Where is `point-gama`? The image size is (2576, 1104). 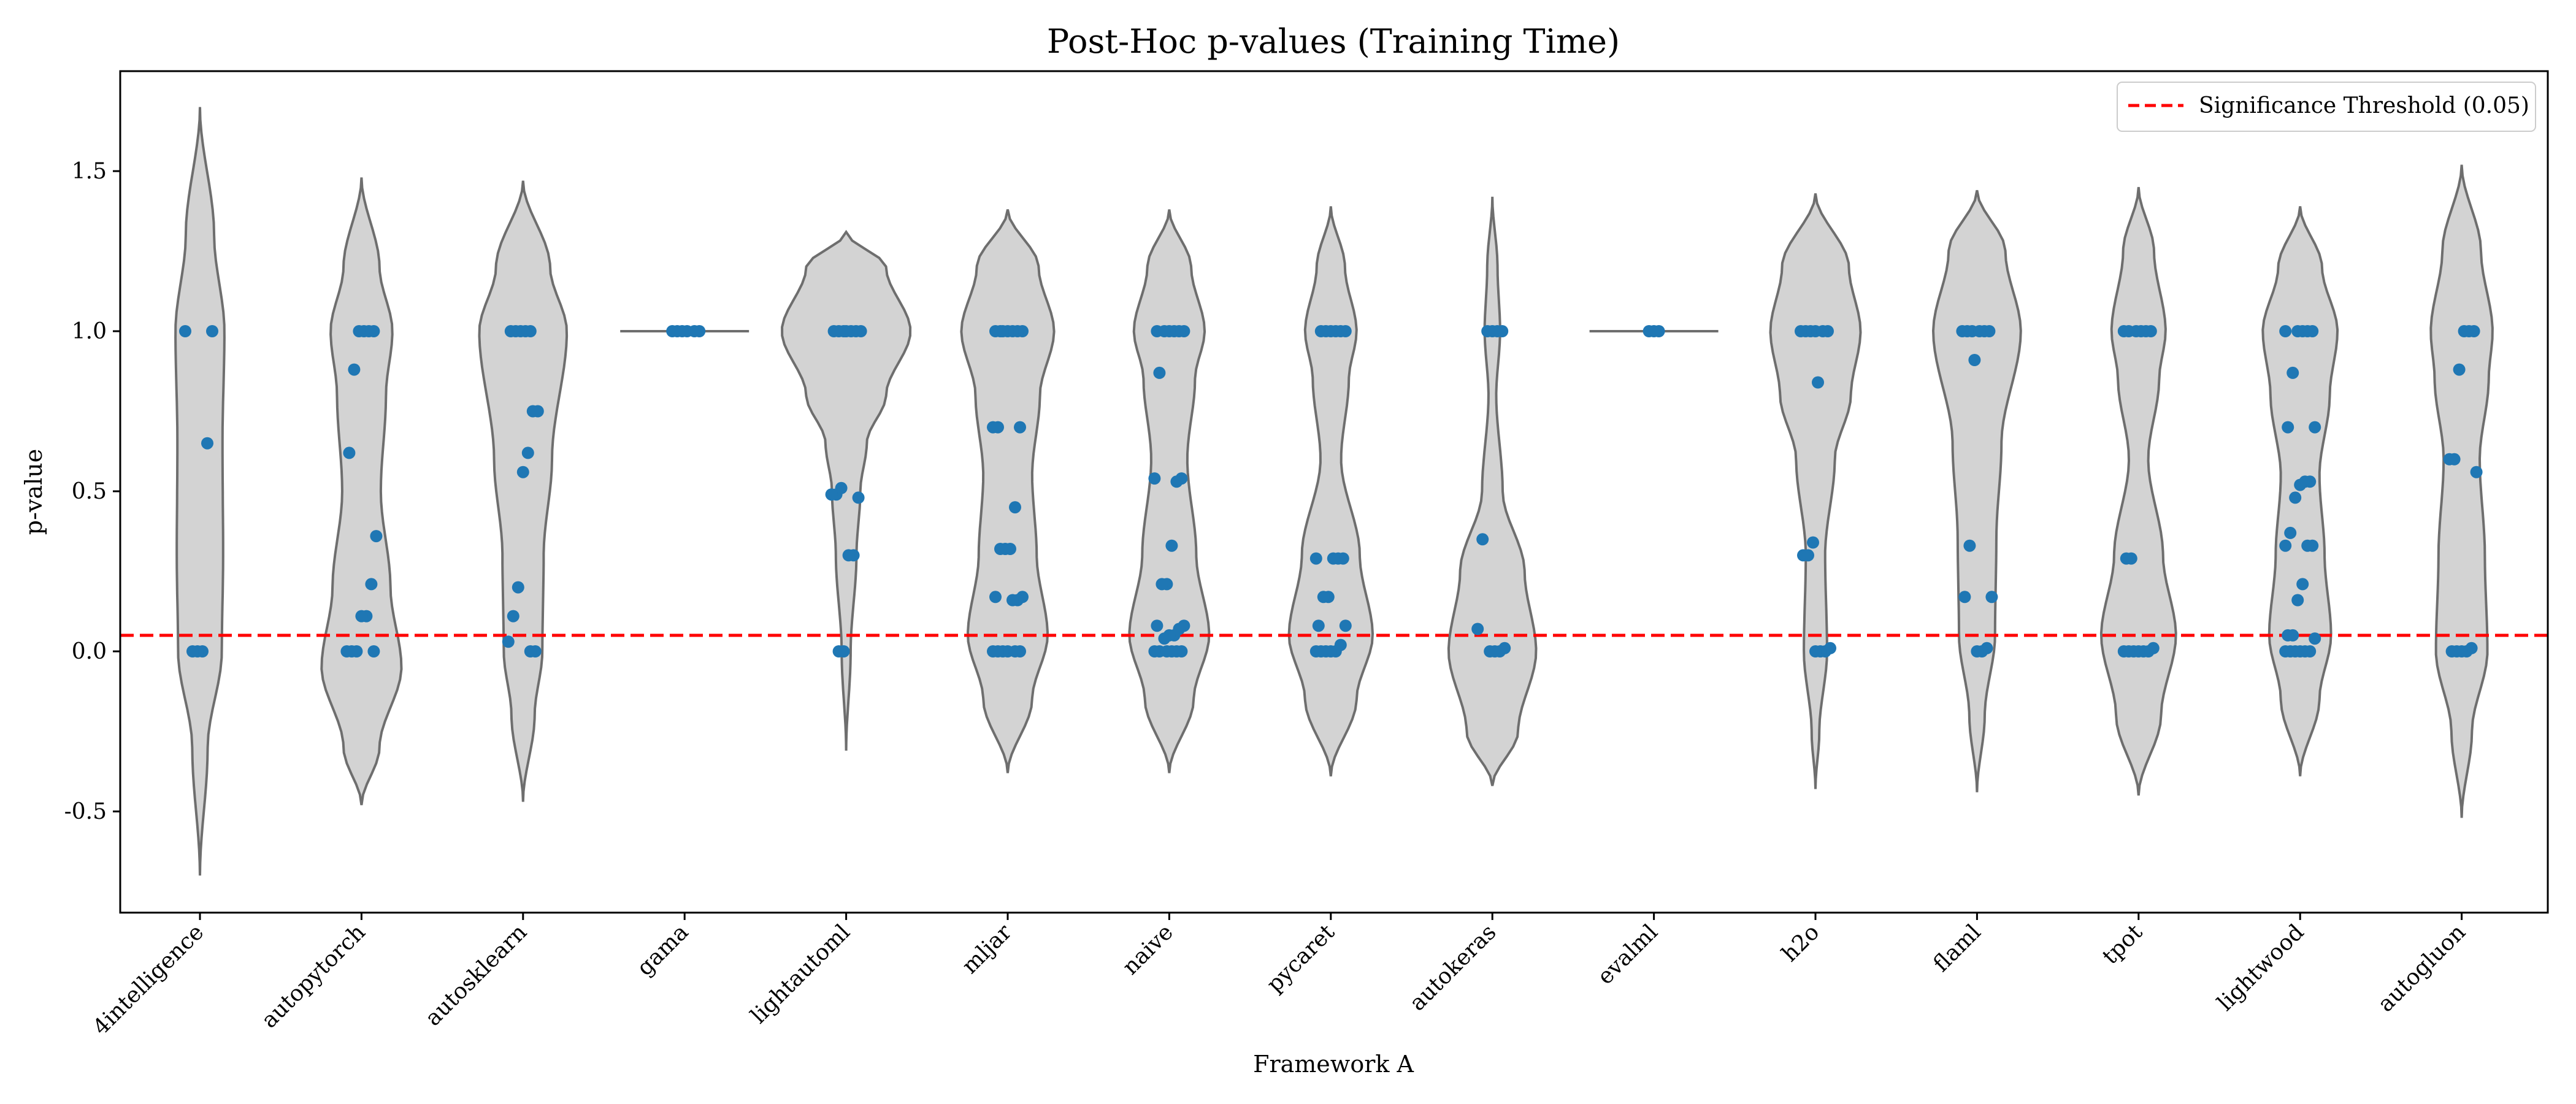 point-gama is located at coordinates (672, 331).